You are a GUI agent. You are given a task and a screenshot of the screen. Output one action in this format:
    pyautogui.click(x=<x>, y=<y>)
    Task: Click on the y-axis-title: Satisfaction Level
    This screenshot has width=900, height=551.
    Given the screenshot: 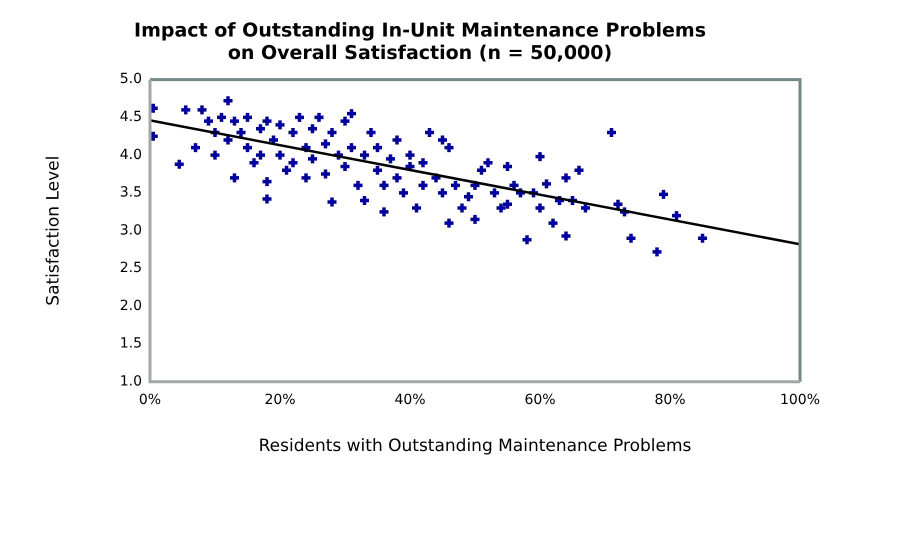 What is the action you would take?
    pyautogui.click(x=54, y=231)
    